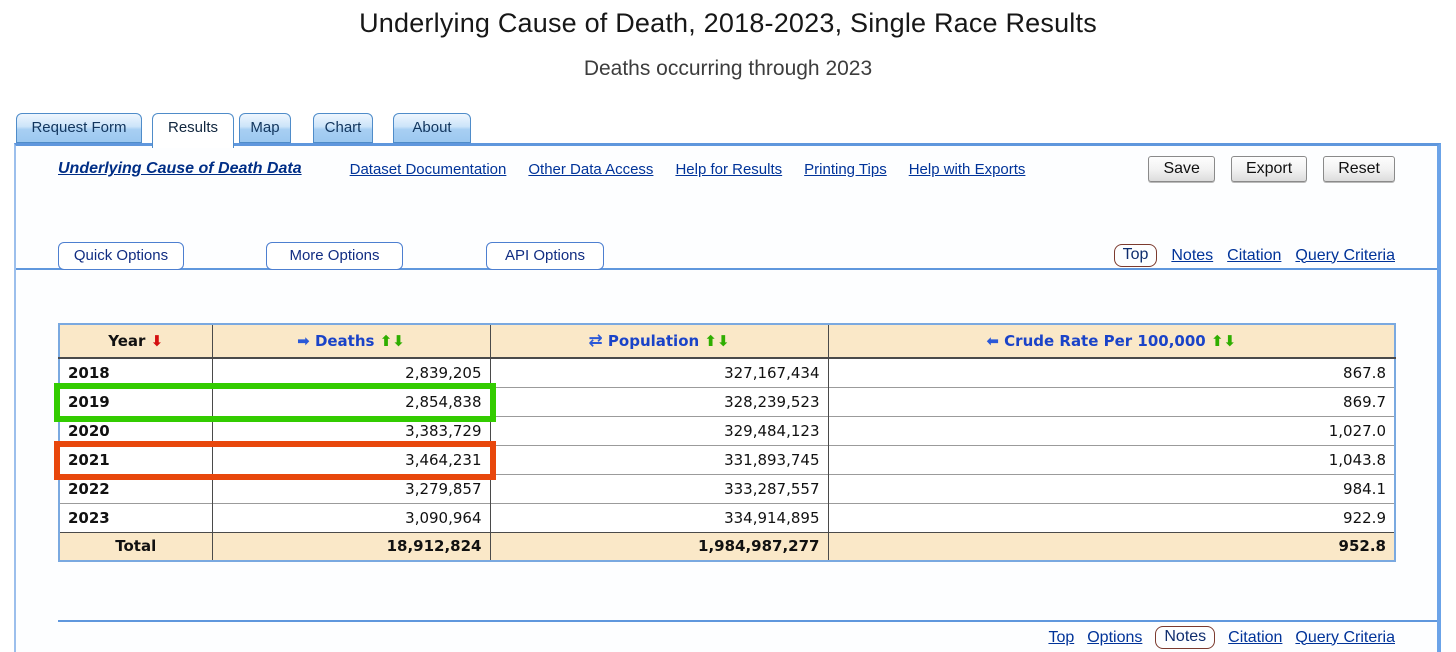 This screenshot has width=1456, height=652. Describe the element at coordinates (967, 169) in the screenshot. I see `link-help-with-exports: Help with Exports` at that location.